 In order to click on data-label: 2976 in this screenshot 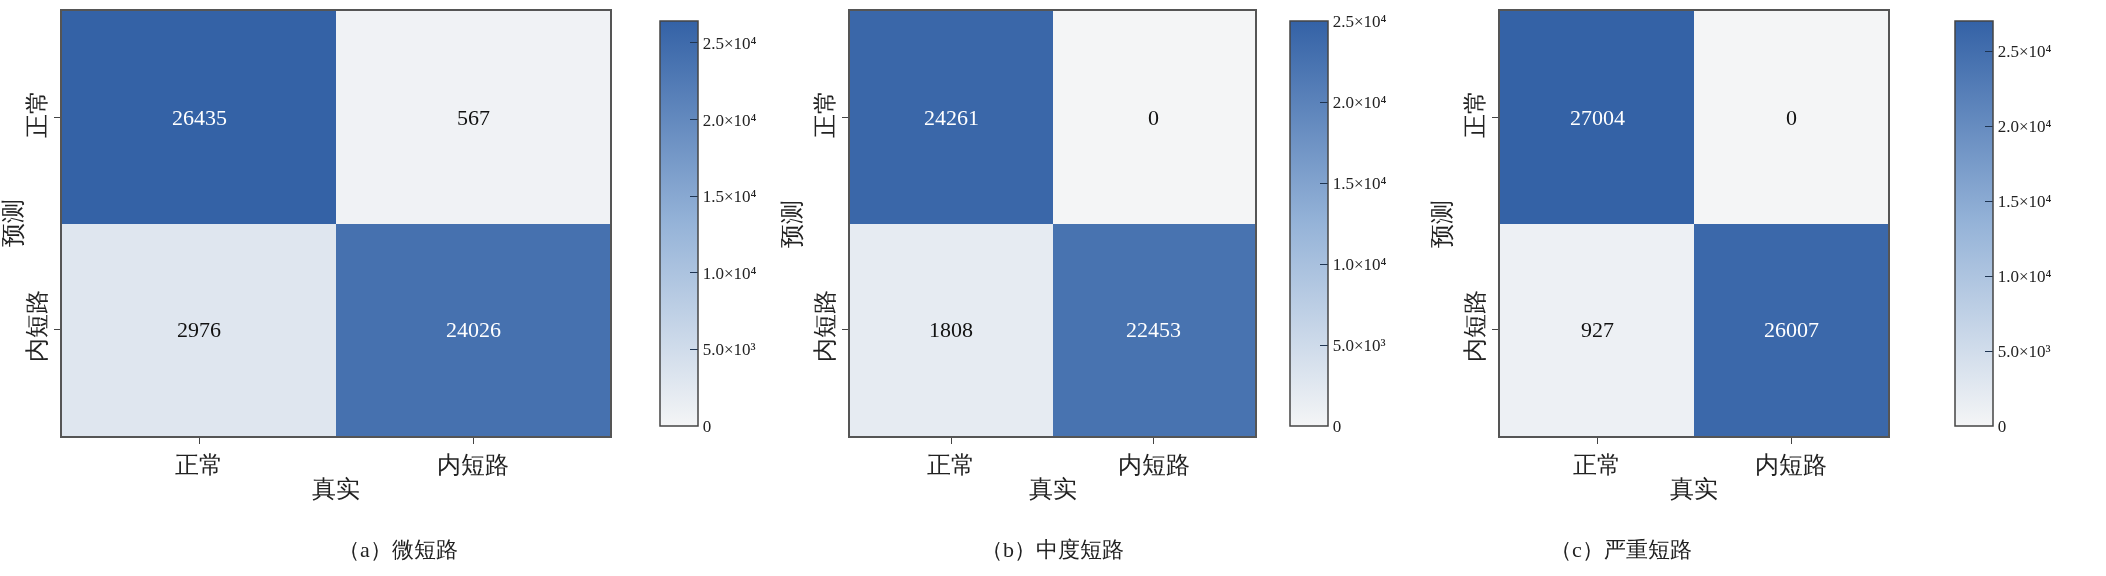, I will do `click(199, 329)`.